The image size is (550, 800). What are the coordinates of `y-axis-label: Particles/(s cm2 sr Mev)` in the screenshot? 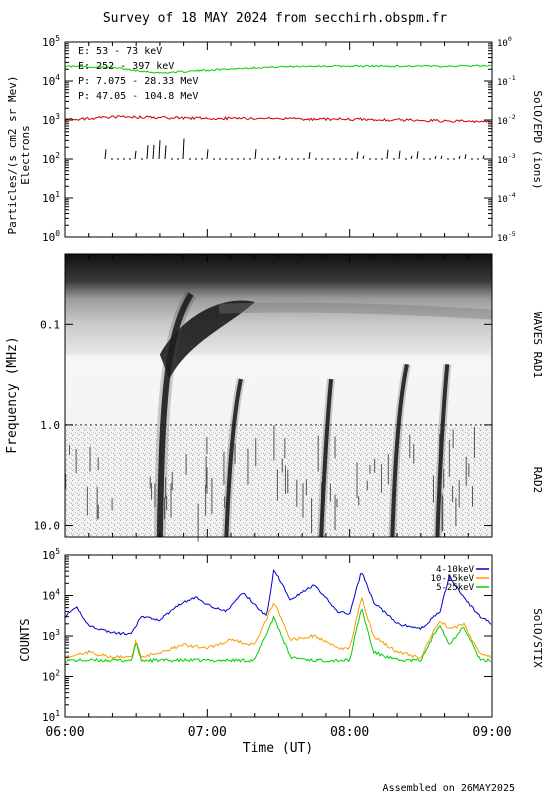 It's located at (12, 155).